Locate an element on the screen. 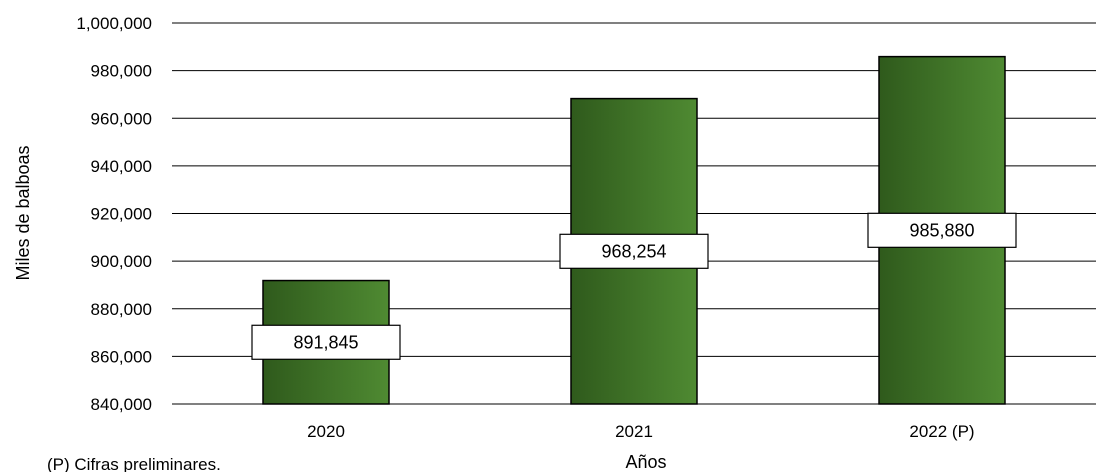 The height and width of the screenshot is (472, 1102). footnote: (P) Cifras preliminares. is located at coordinates (134, 463).